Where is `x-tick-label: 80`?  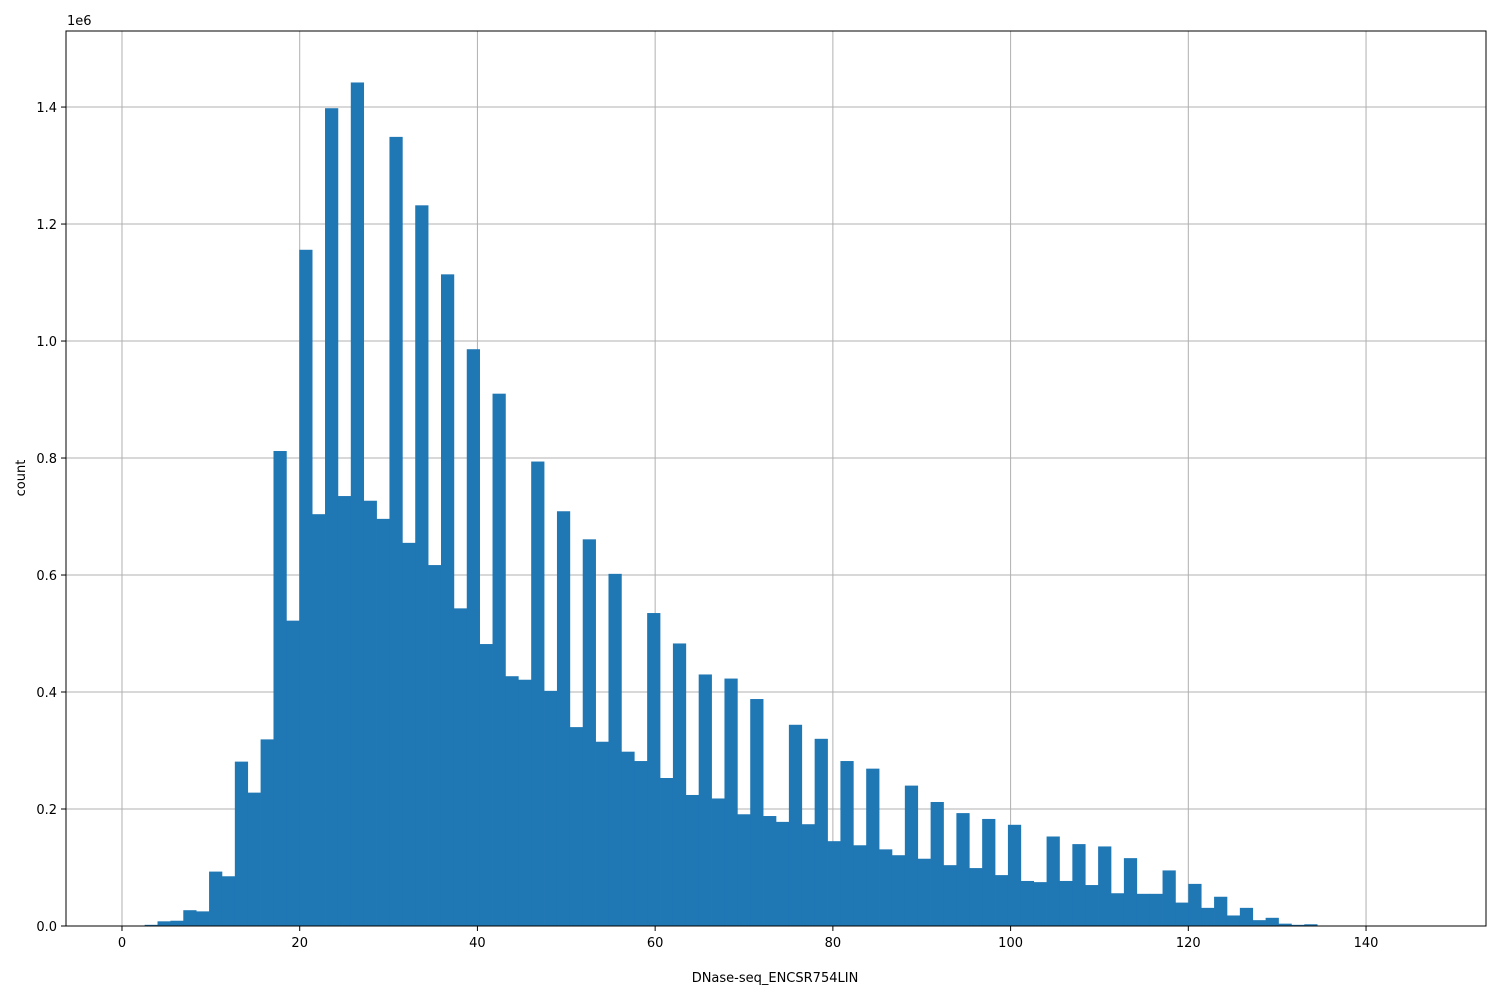 x-tick-label: 80 is located at coordinates (833, 943).